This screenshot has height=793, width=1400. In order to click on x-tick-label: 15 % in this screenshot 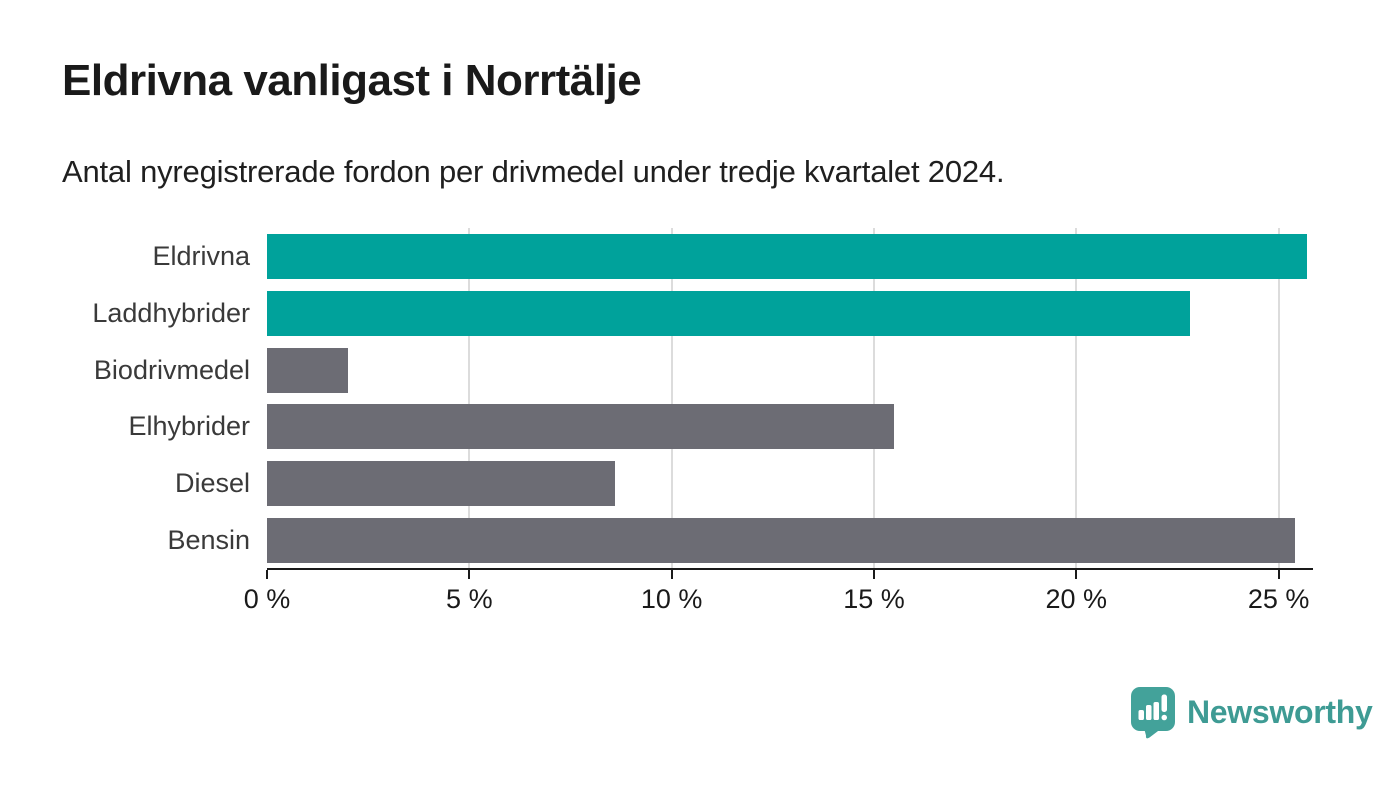, I will do `click(874, 599)`.